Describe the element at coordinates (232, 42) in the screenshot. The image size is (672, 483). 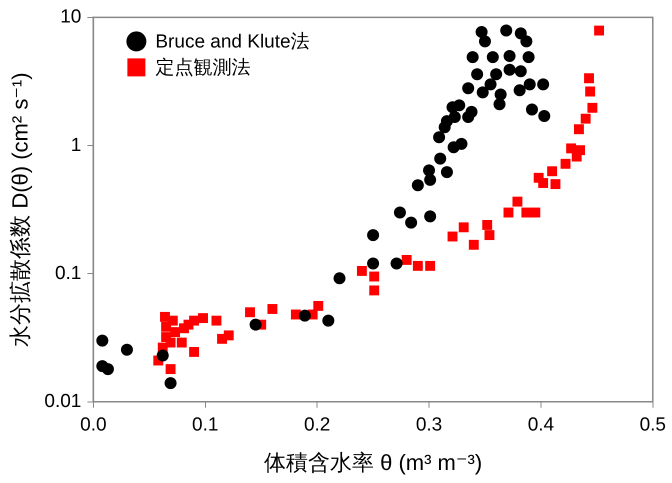
I see `legend-label: Bruce and Klute法` at that location.